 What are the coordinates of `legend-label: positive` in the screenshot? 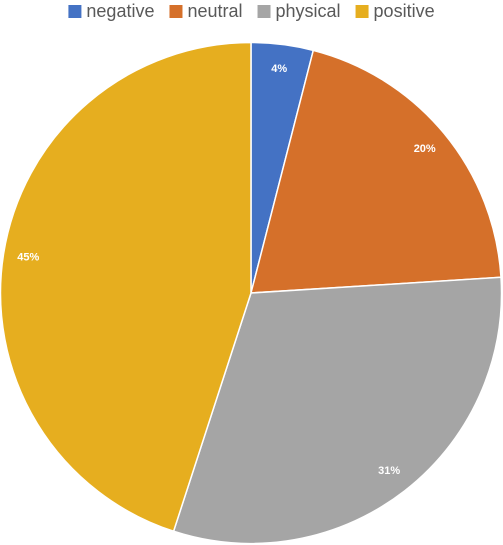 It's located at (404, 11).